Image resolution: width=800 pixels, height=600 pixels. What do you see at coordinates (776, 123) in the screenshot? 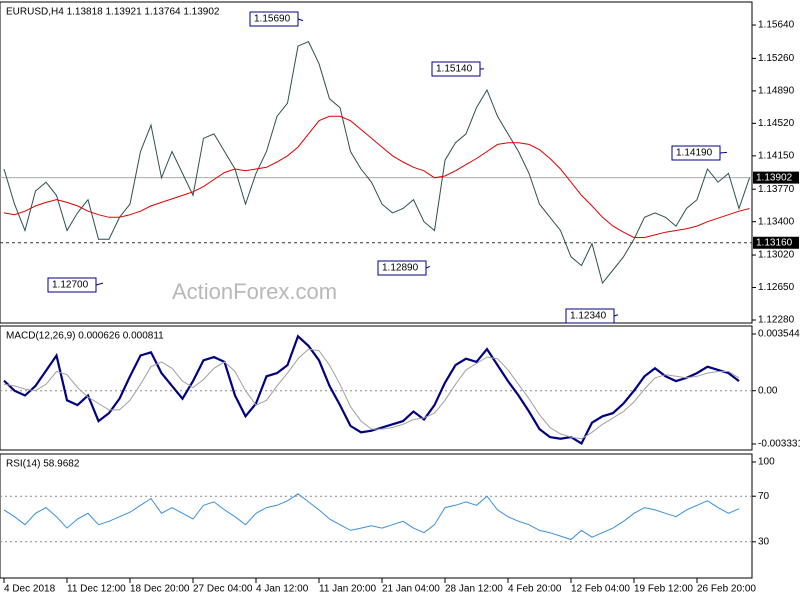
I see `y-tick-label: 1.14520` at bounding box center [776, 123].